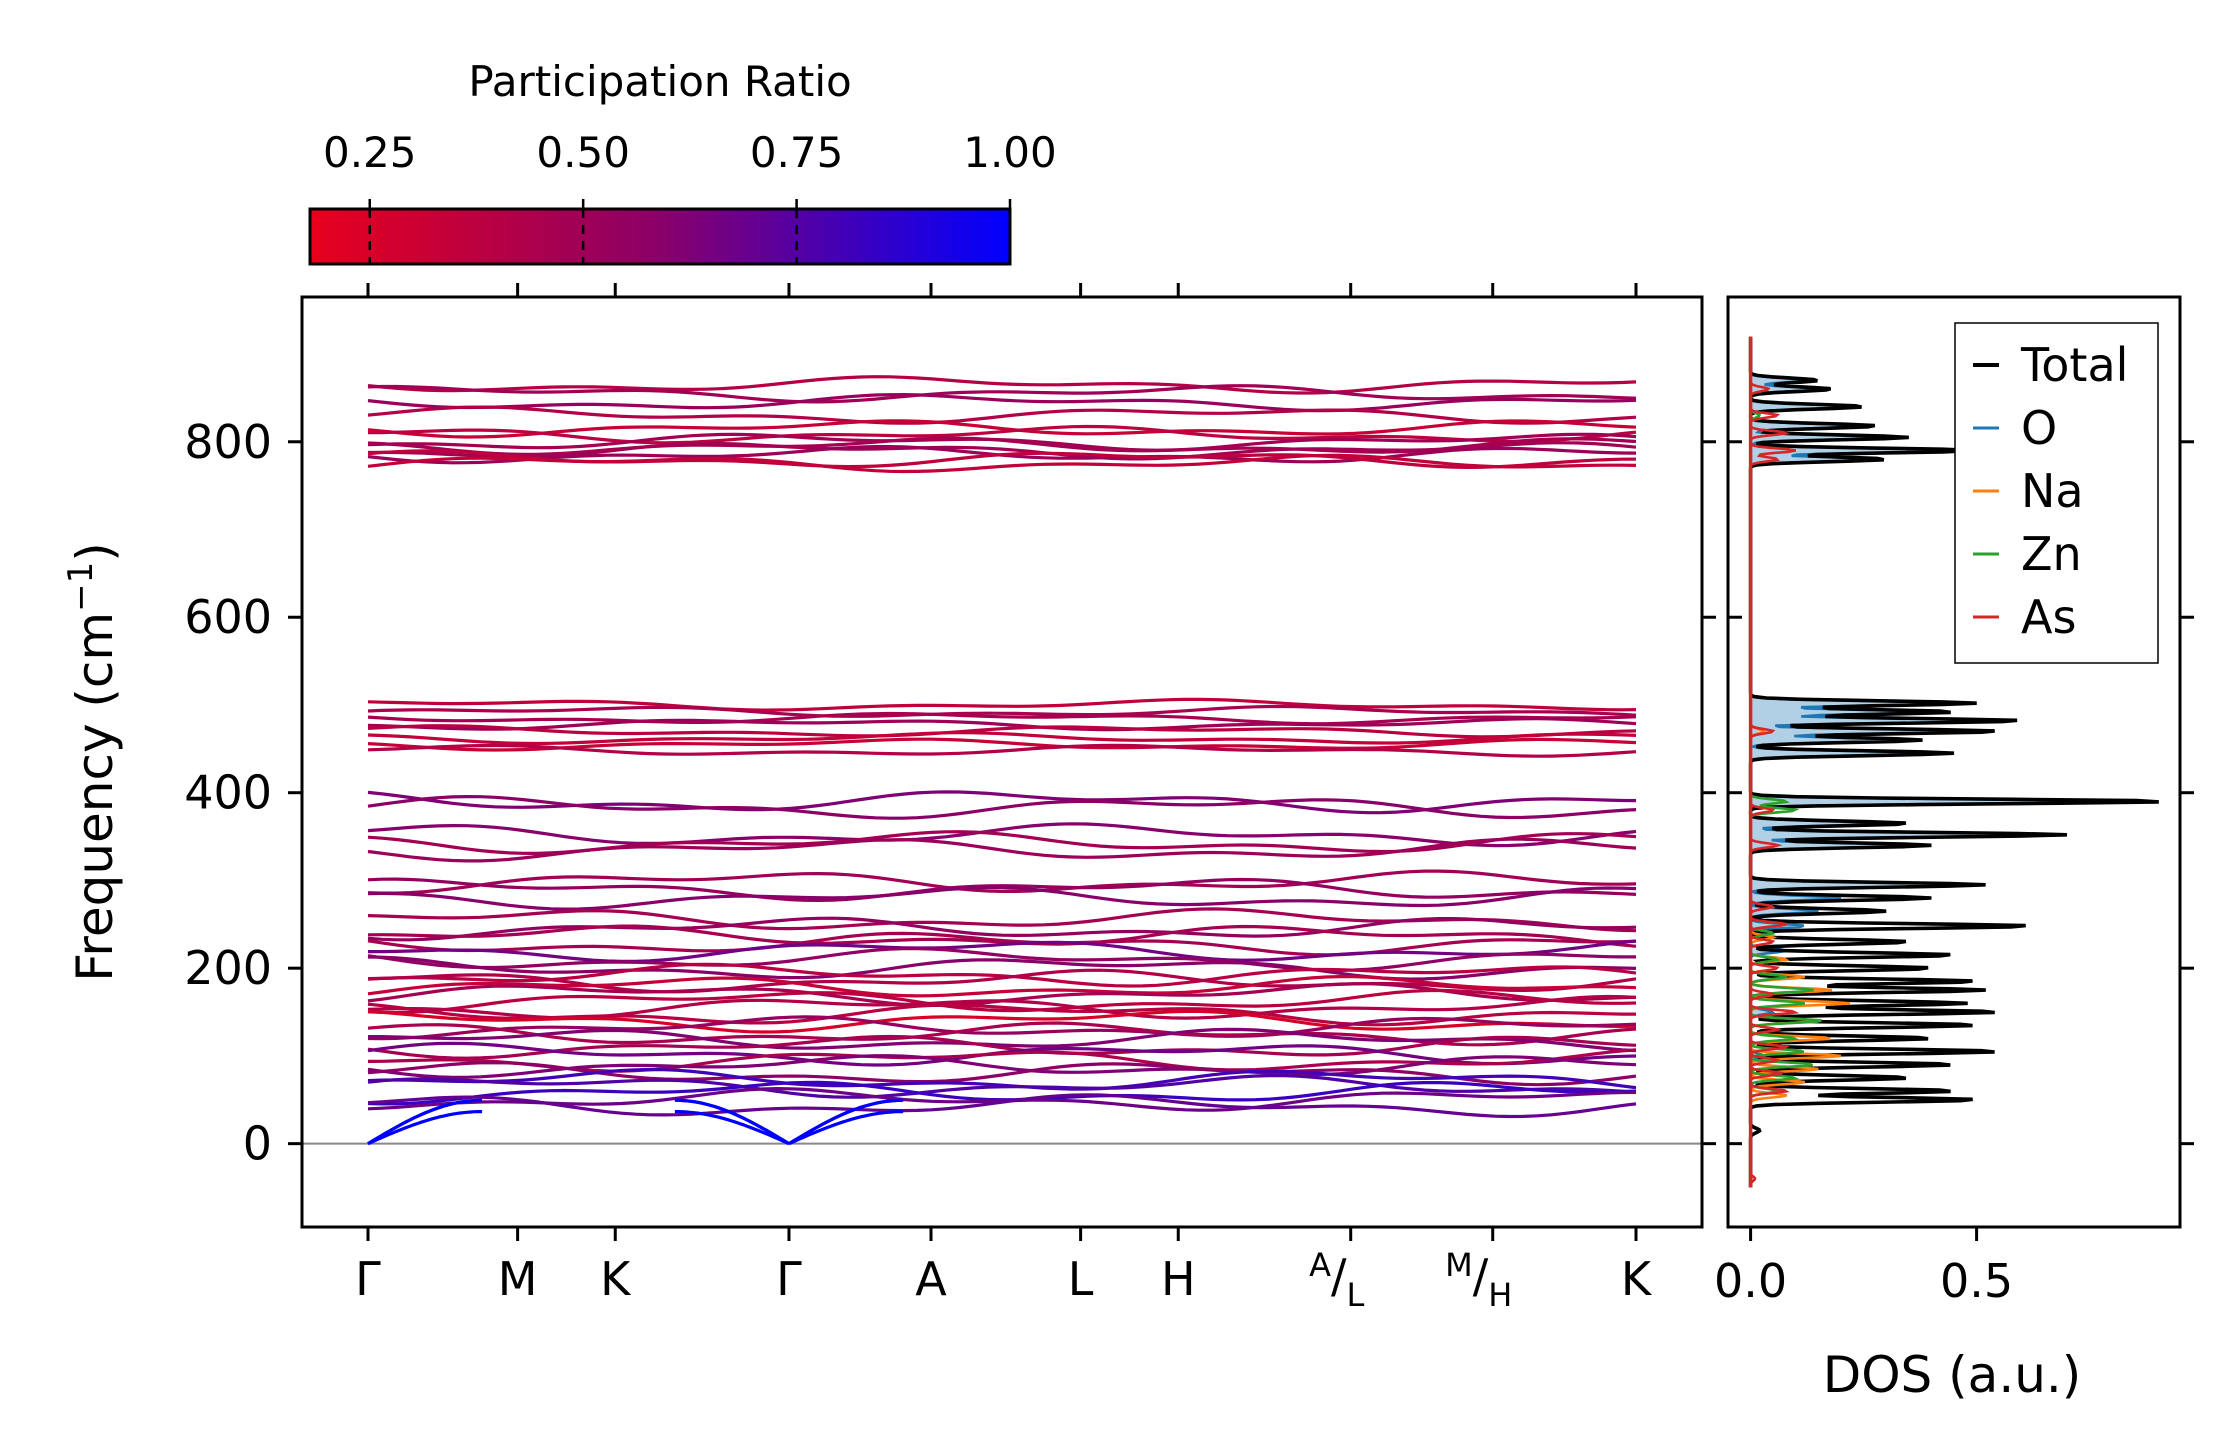 This screenshot has height=1455, width=2222. What do you see at coordinates (1976, 1281) in the screenshot?
I see `dos-x-tick-label: 0.5` at bounding box center [1976, 1281].